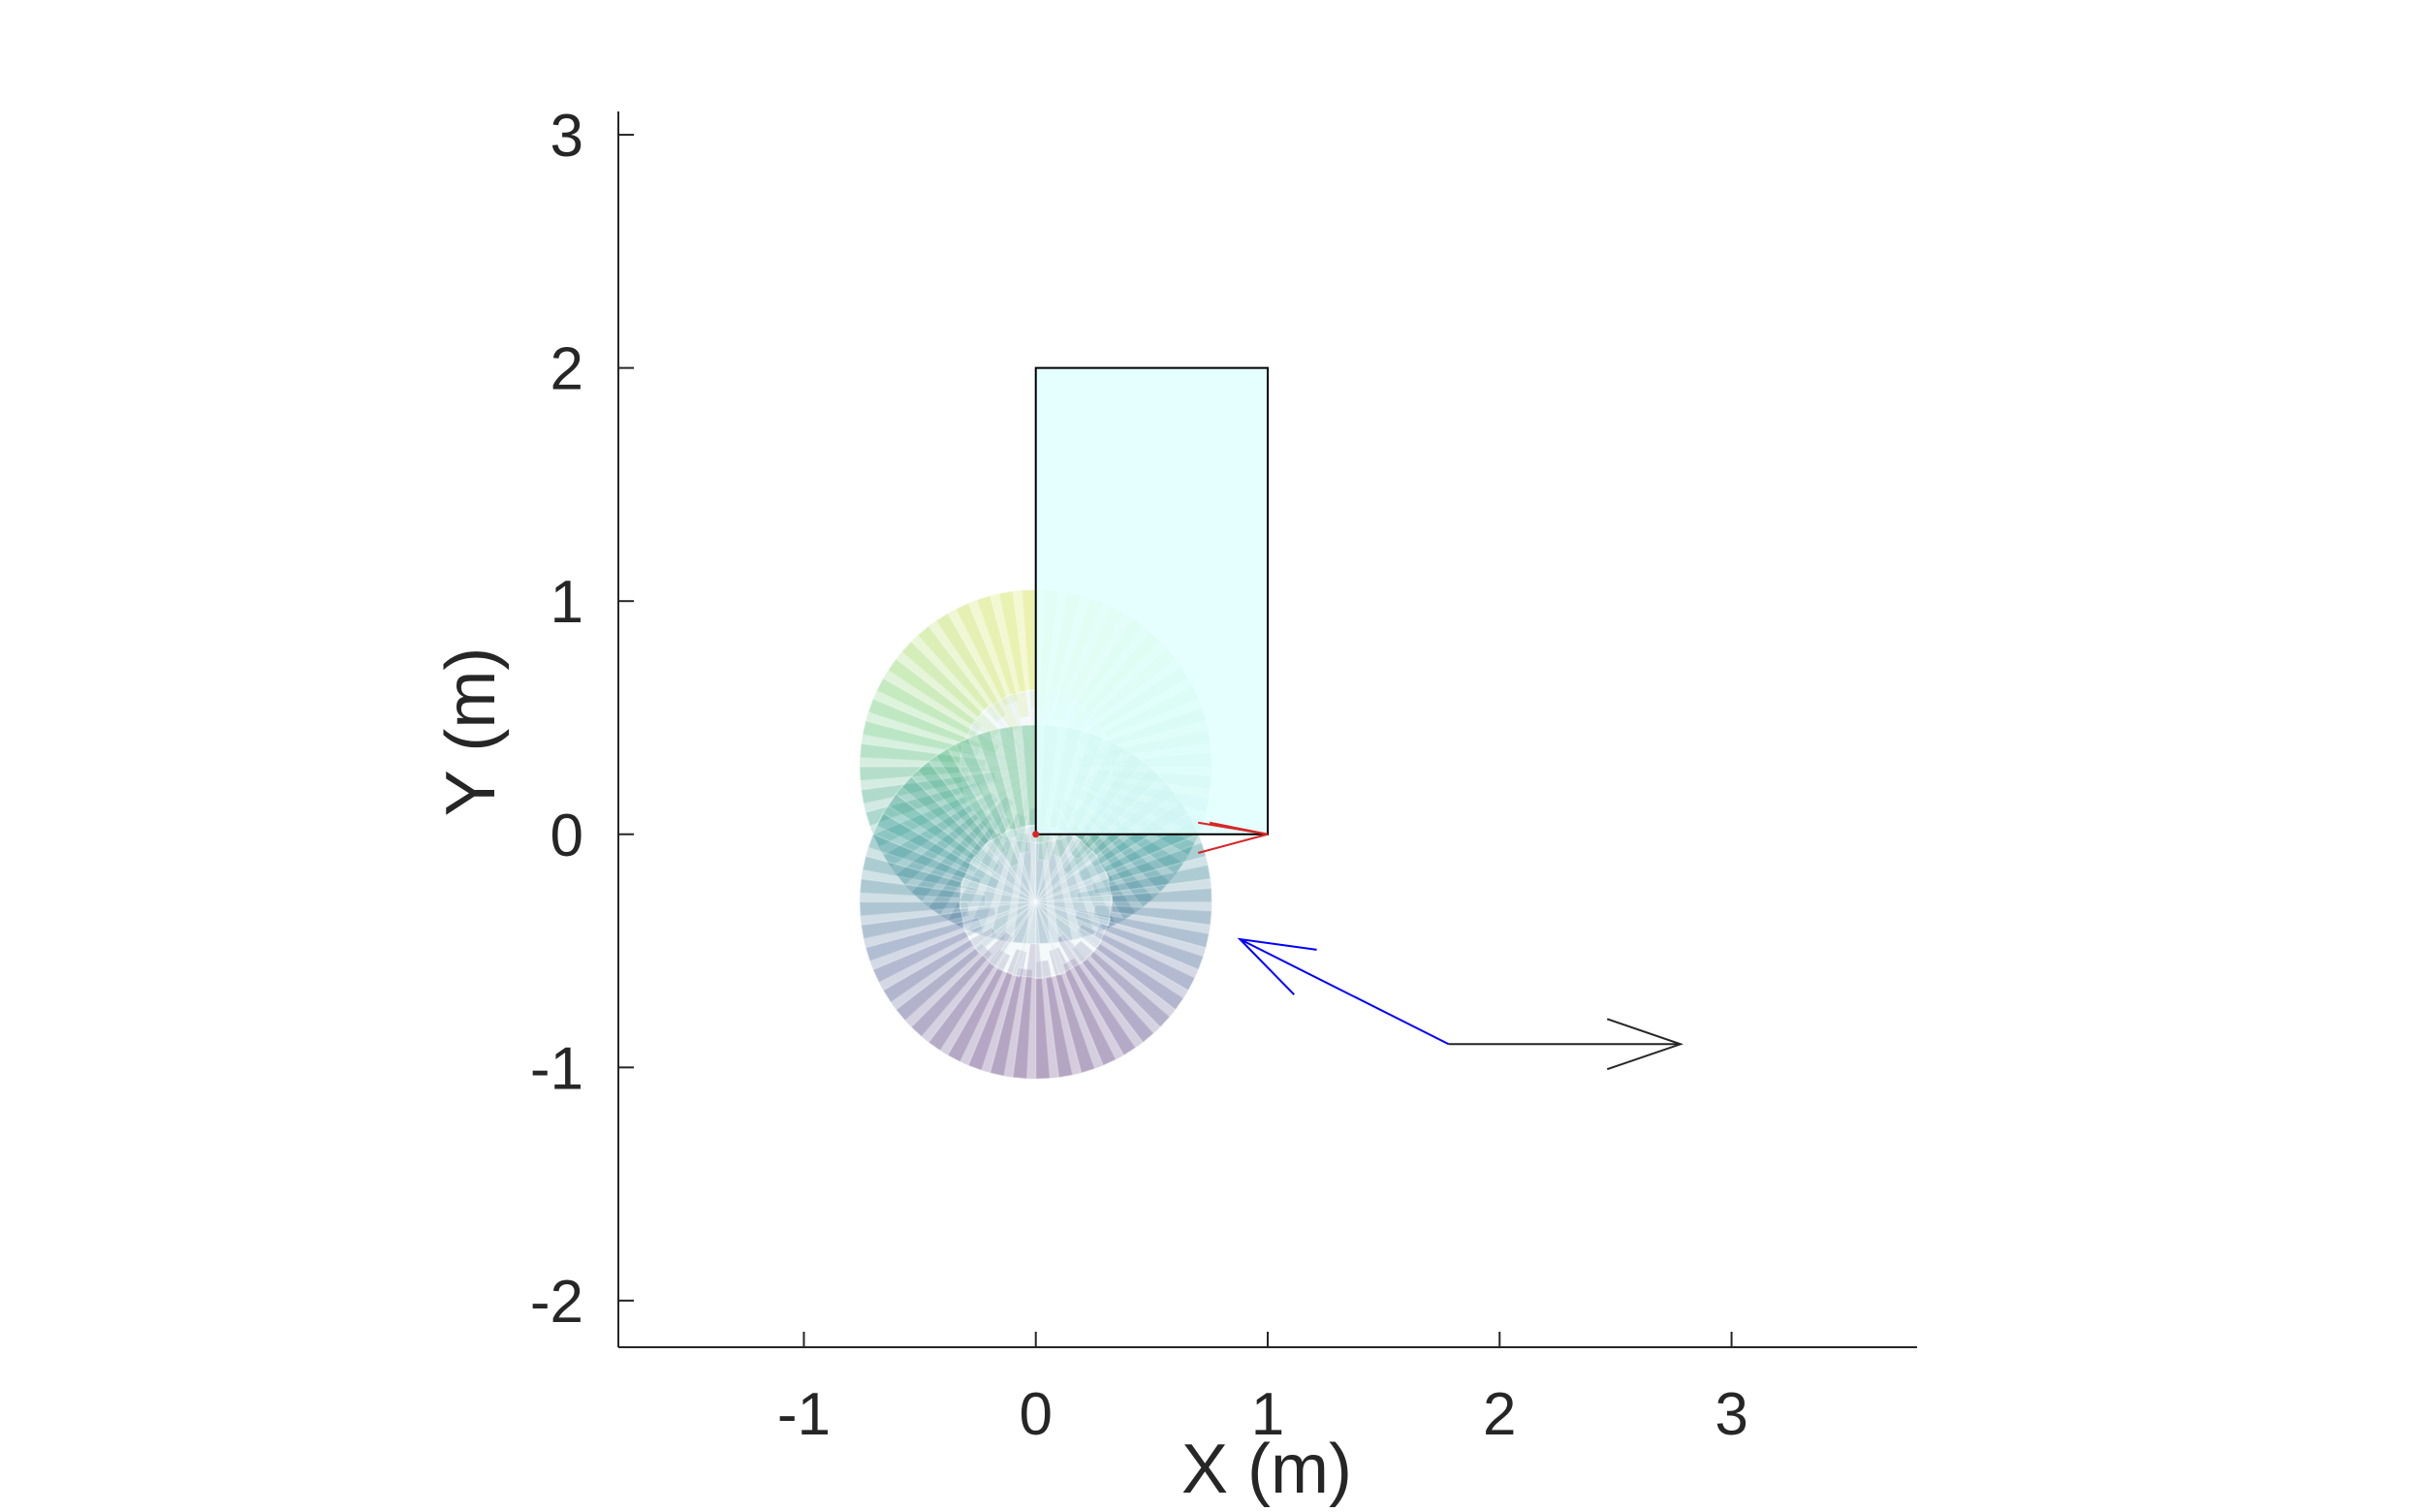  What do you see at coordinates (1151, 601) in the screenshot?
I see `cyan-rectangle` at bounding box center [1151, 601].